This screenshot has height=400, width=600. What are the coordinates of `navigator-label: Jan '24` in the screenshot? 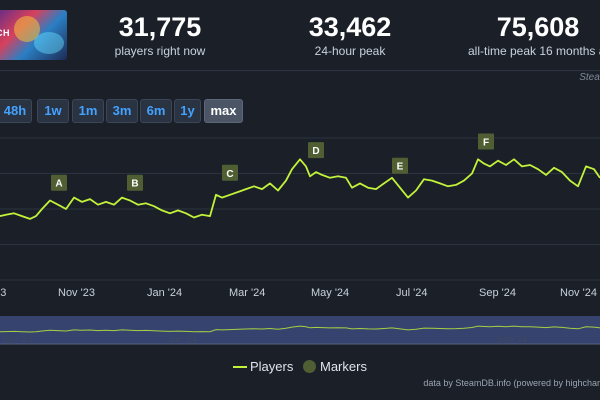 It's located at (182, 339).